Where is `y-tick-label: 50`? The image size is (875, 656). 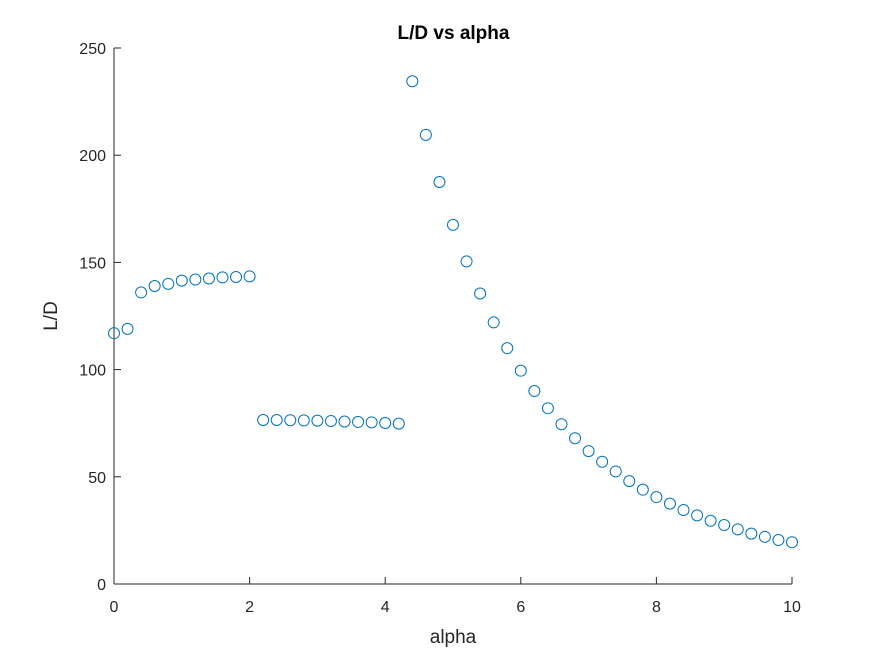
y-tick-label: 50 is located at coordinates (97, 478).